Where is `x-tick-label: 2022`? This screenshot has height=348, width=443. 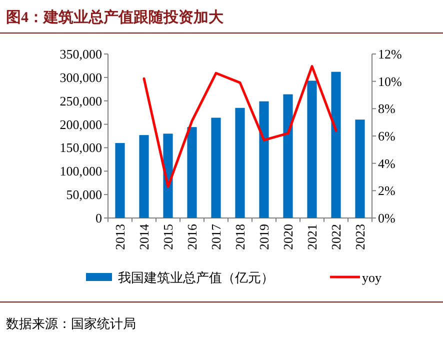 x-tick-label: 2022 is located at coordinates (336, 237).